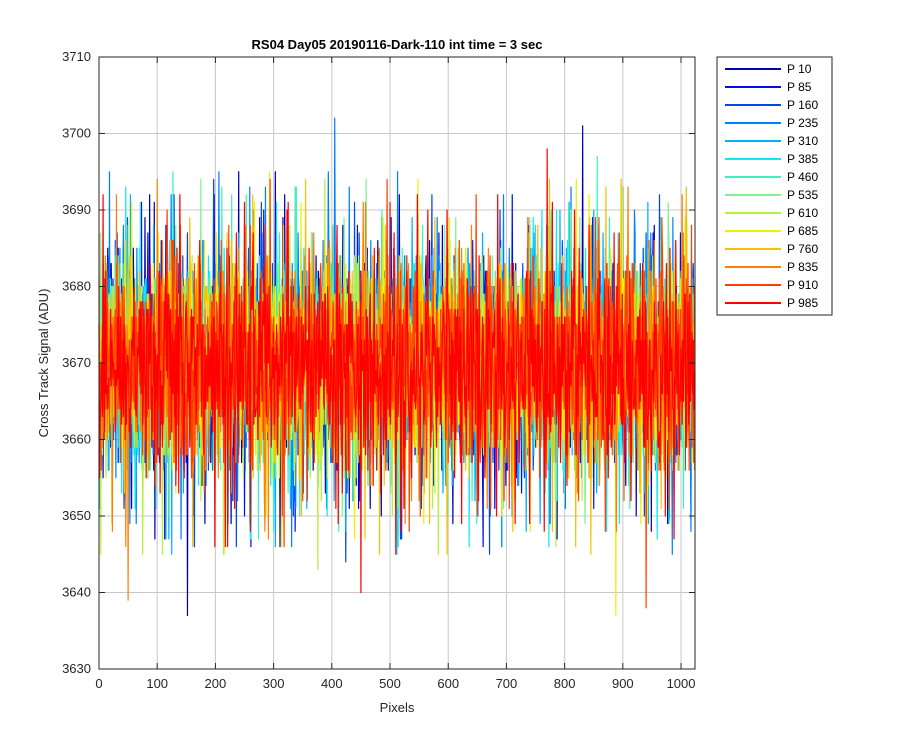  Describe the element at coordinates (274, 683) in the screenshot. I see `x-tick-label: 300` at that location.